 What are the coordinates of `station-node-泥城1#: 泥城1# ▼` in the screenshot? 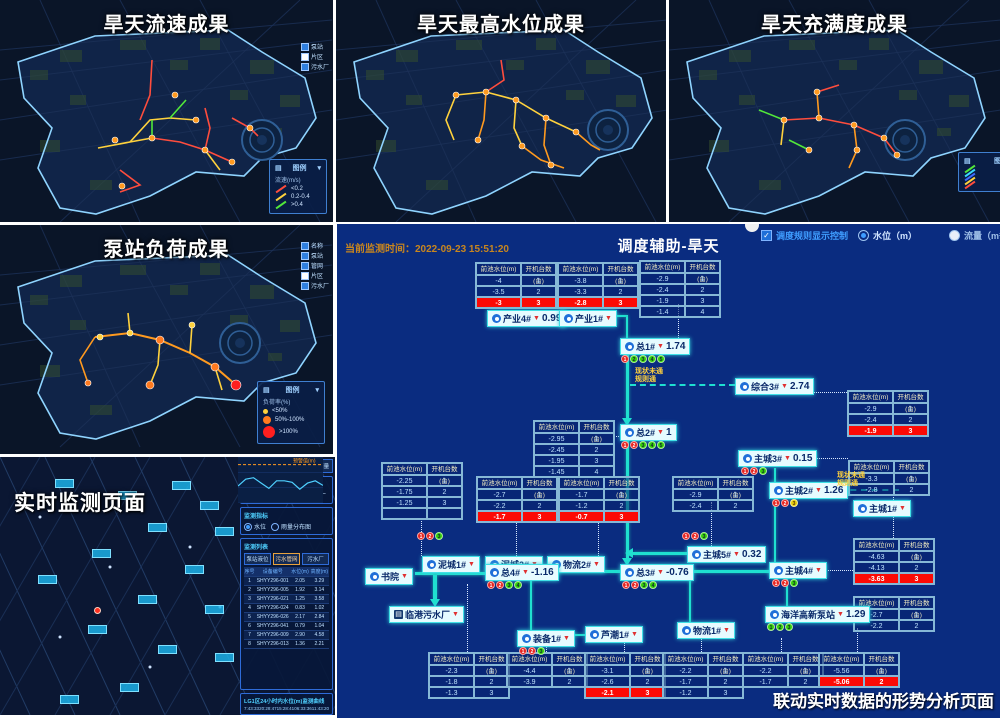 It's located at (451, 564).